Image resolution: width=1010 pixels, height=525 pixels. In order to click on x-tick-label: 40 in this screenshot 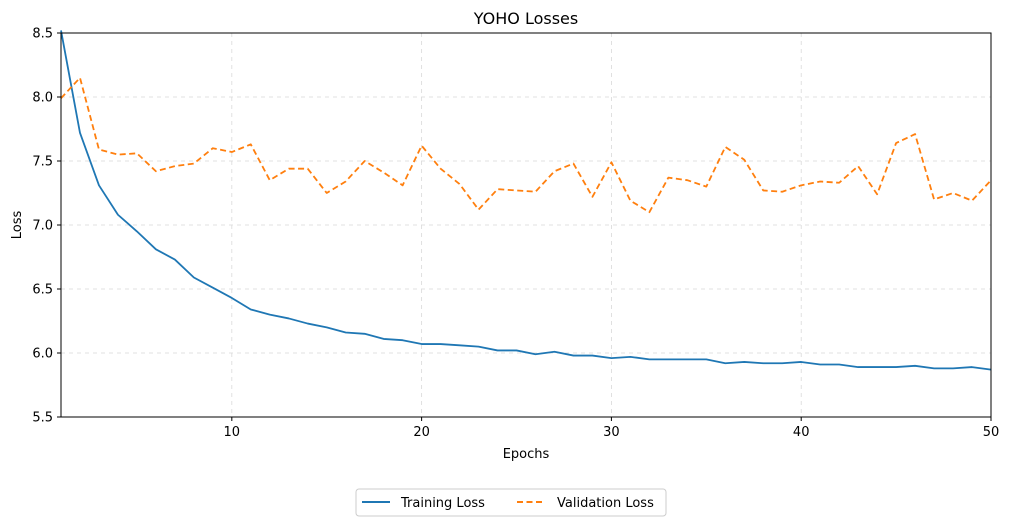, I will do `click(801, 432)`.